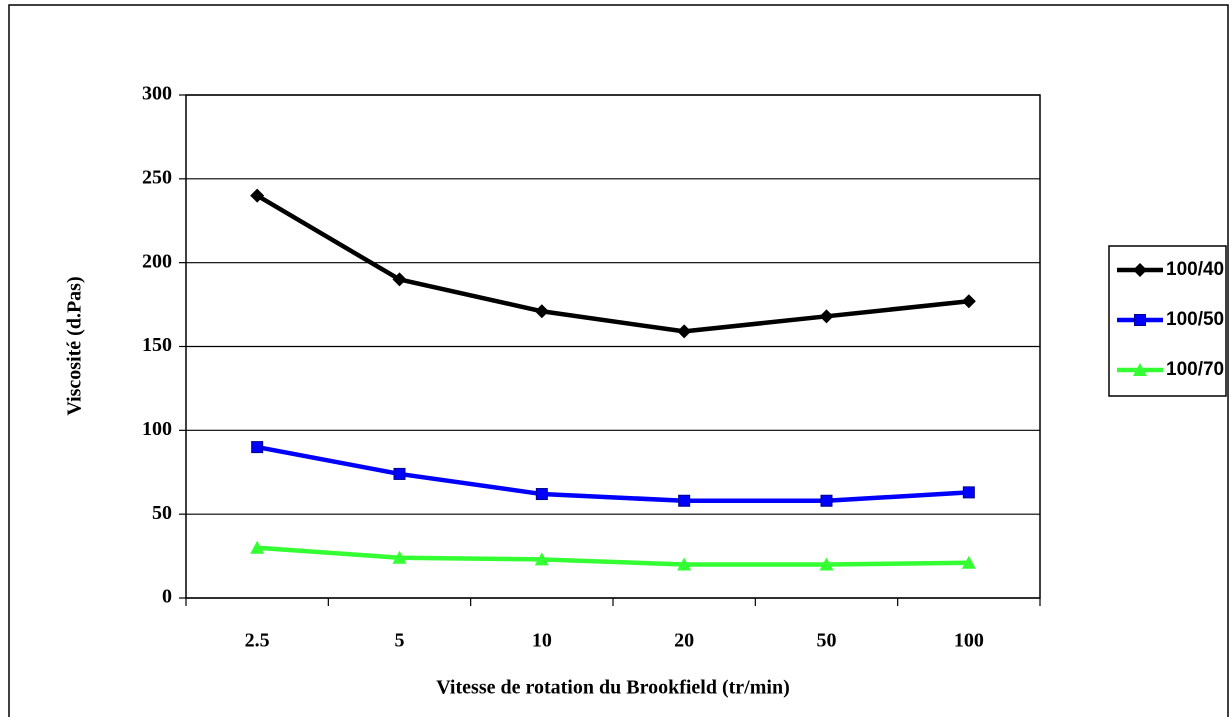 Image resolution: width=1232 pixels, height=717 pixels. What do you see at coordinates (167, 597) in the screenshot?
I see `y-tick-label: 0` at bounding box center [167, 597].